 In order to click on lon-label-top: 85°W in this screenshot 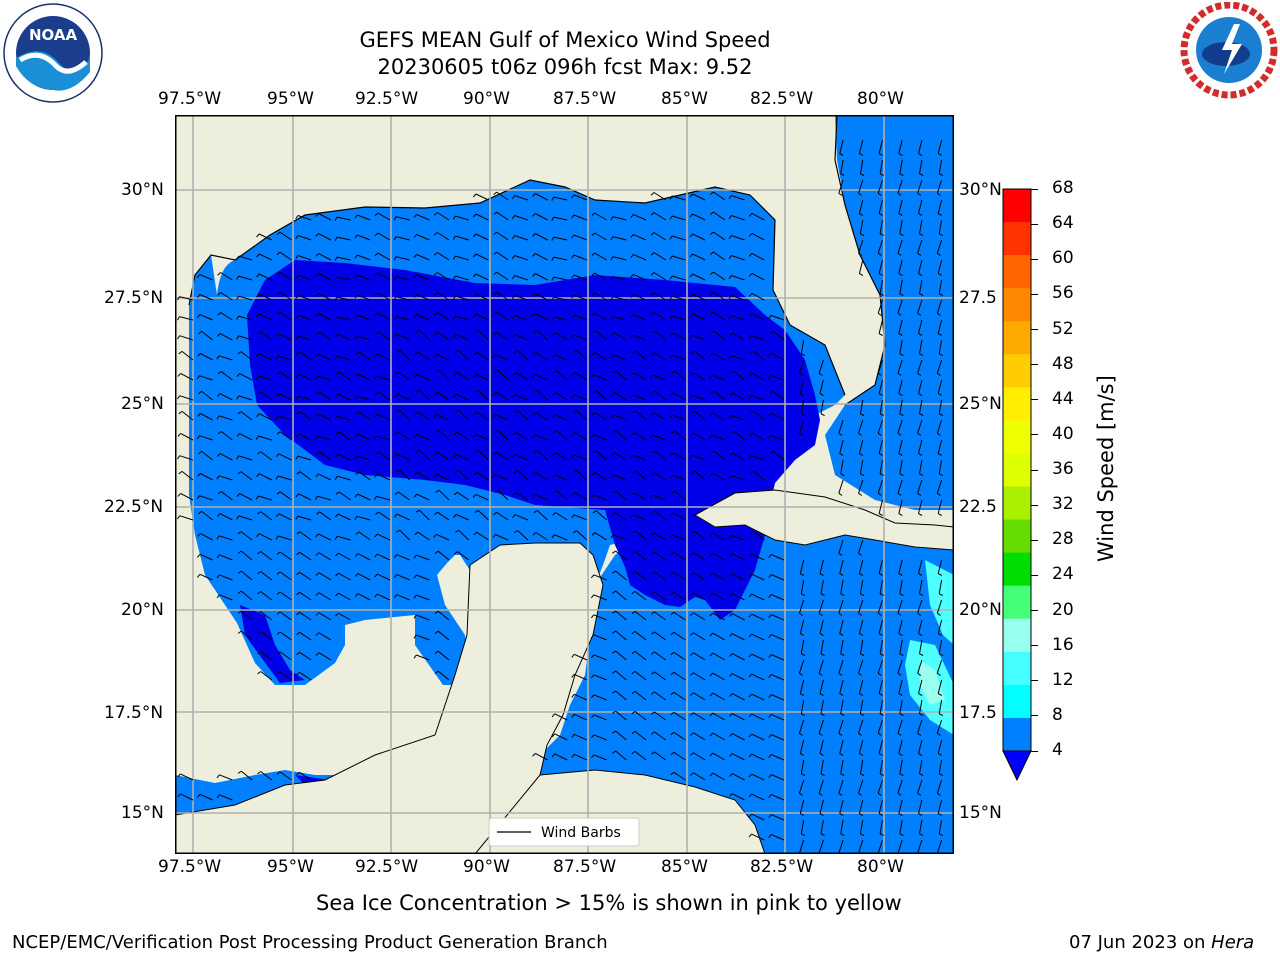, I will do `click(684, 99)`.